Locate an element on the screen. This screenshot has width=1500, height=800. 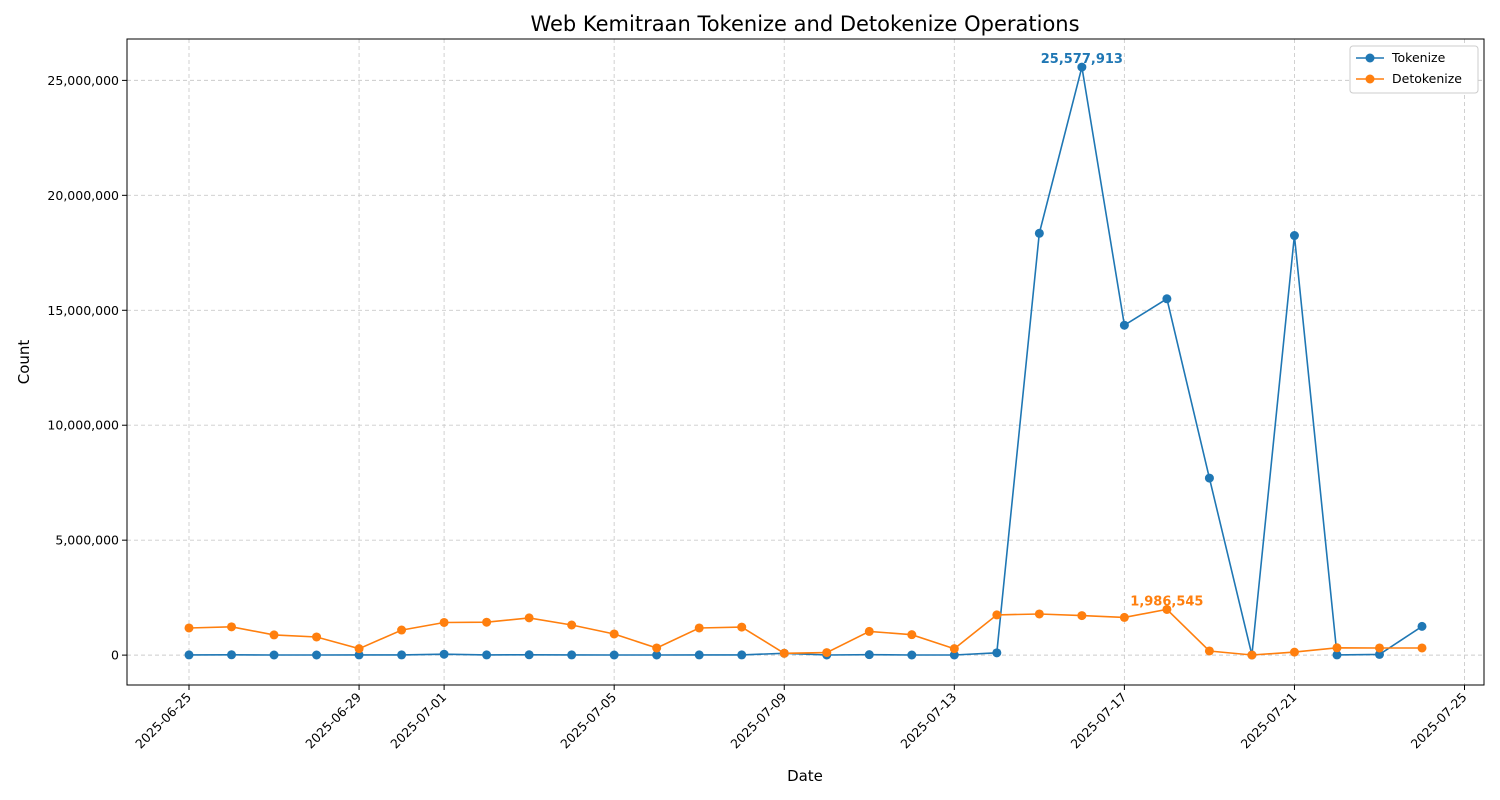
detokenize-max-annotation: 1,986,545 is located at coordinates (1166, 601).